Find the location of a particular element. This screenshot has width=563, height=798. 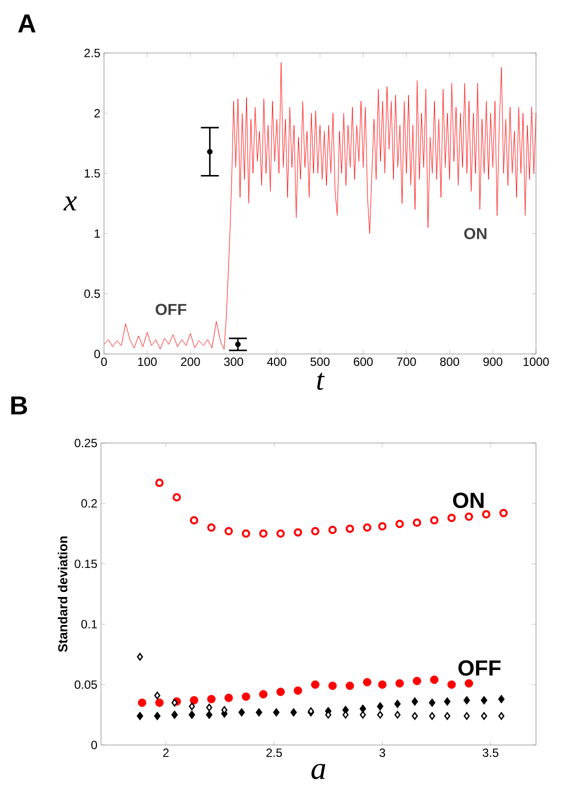

chart-title: B is located at coordinates (19, 405).